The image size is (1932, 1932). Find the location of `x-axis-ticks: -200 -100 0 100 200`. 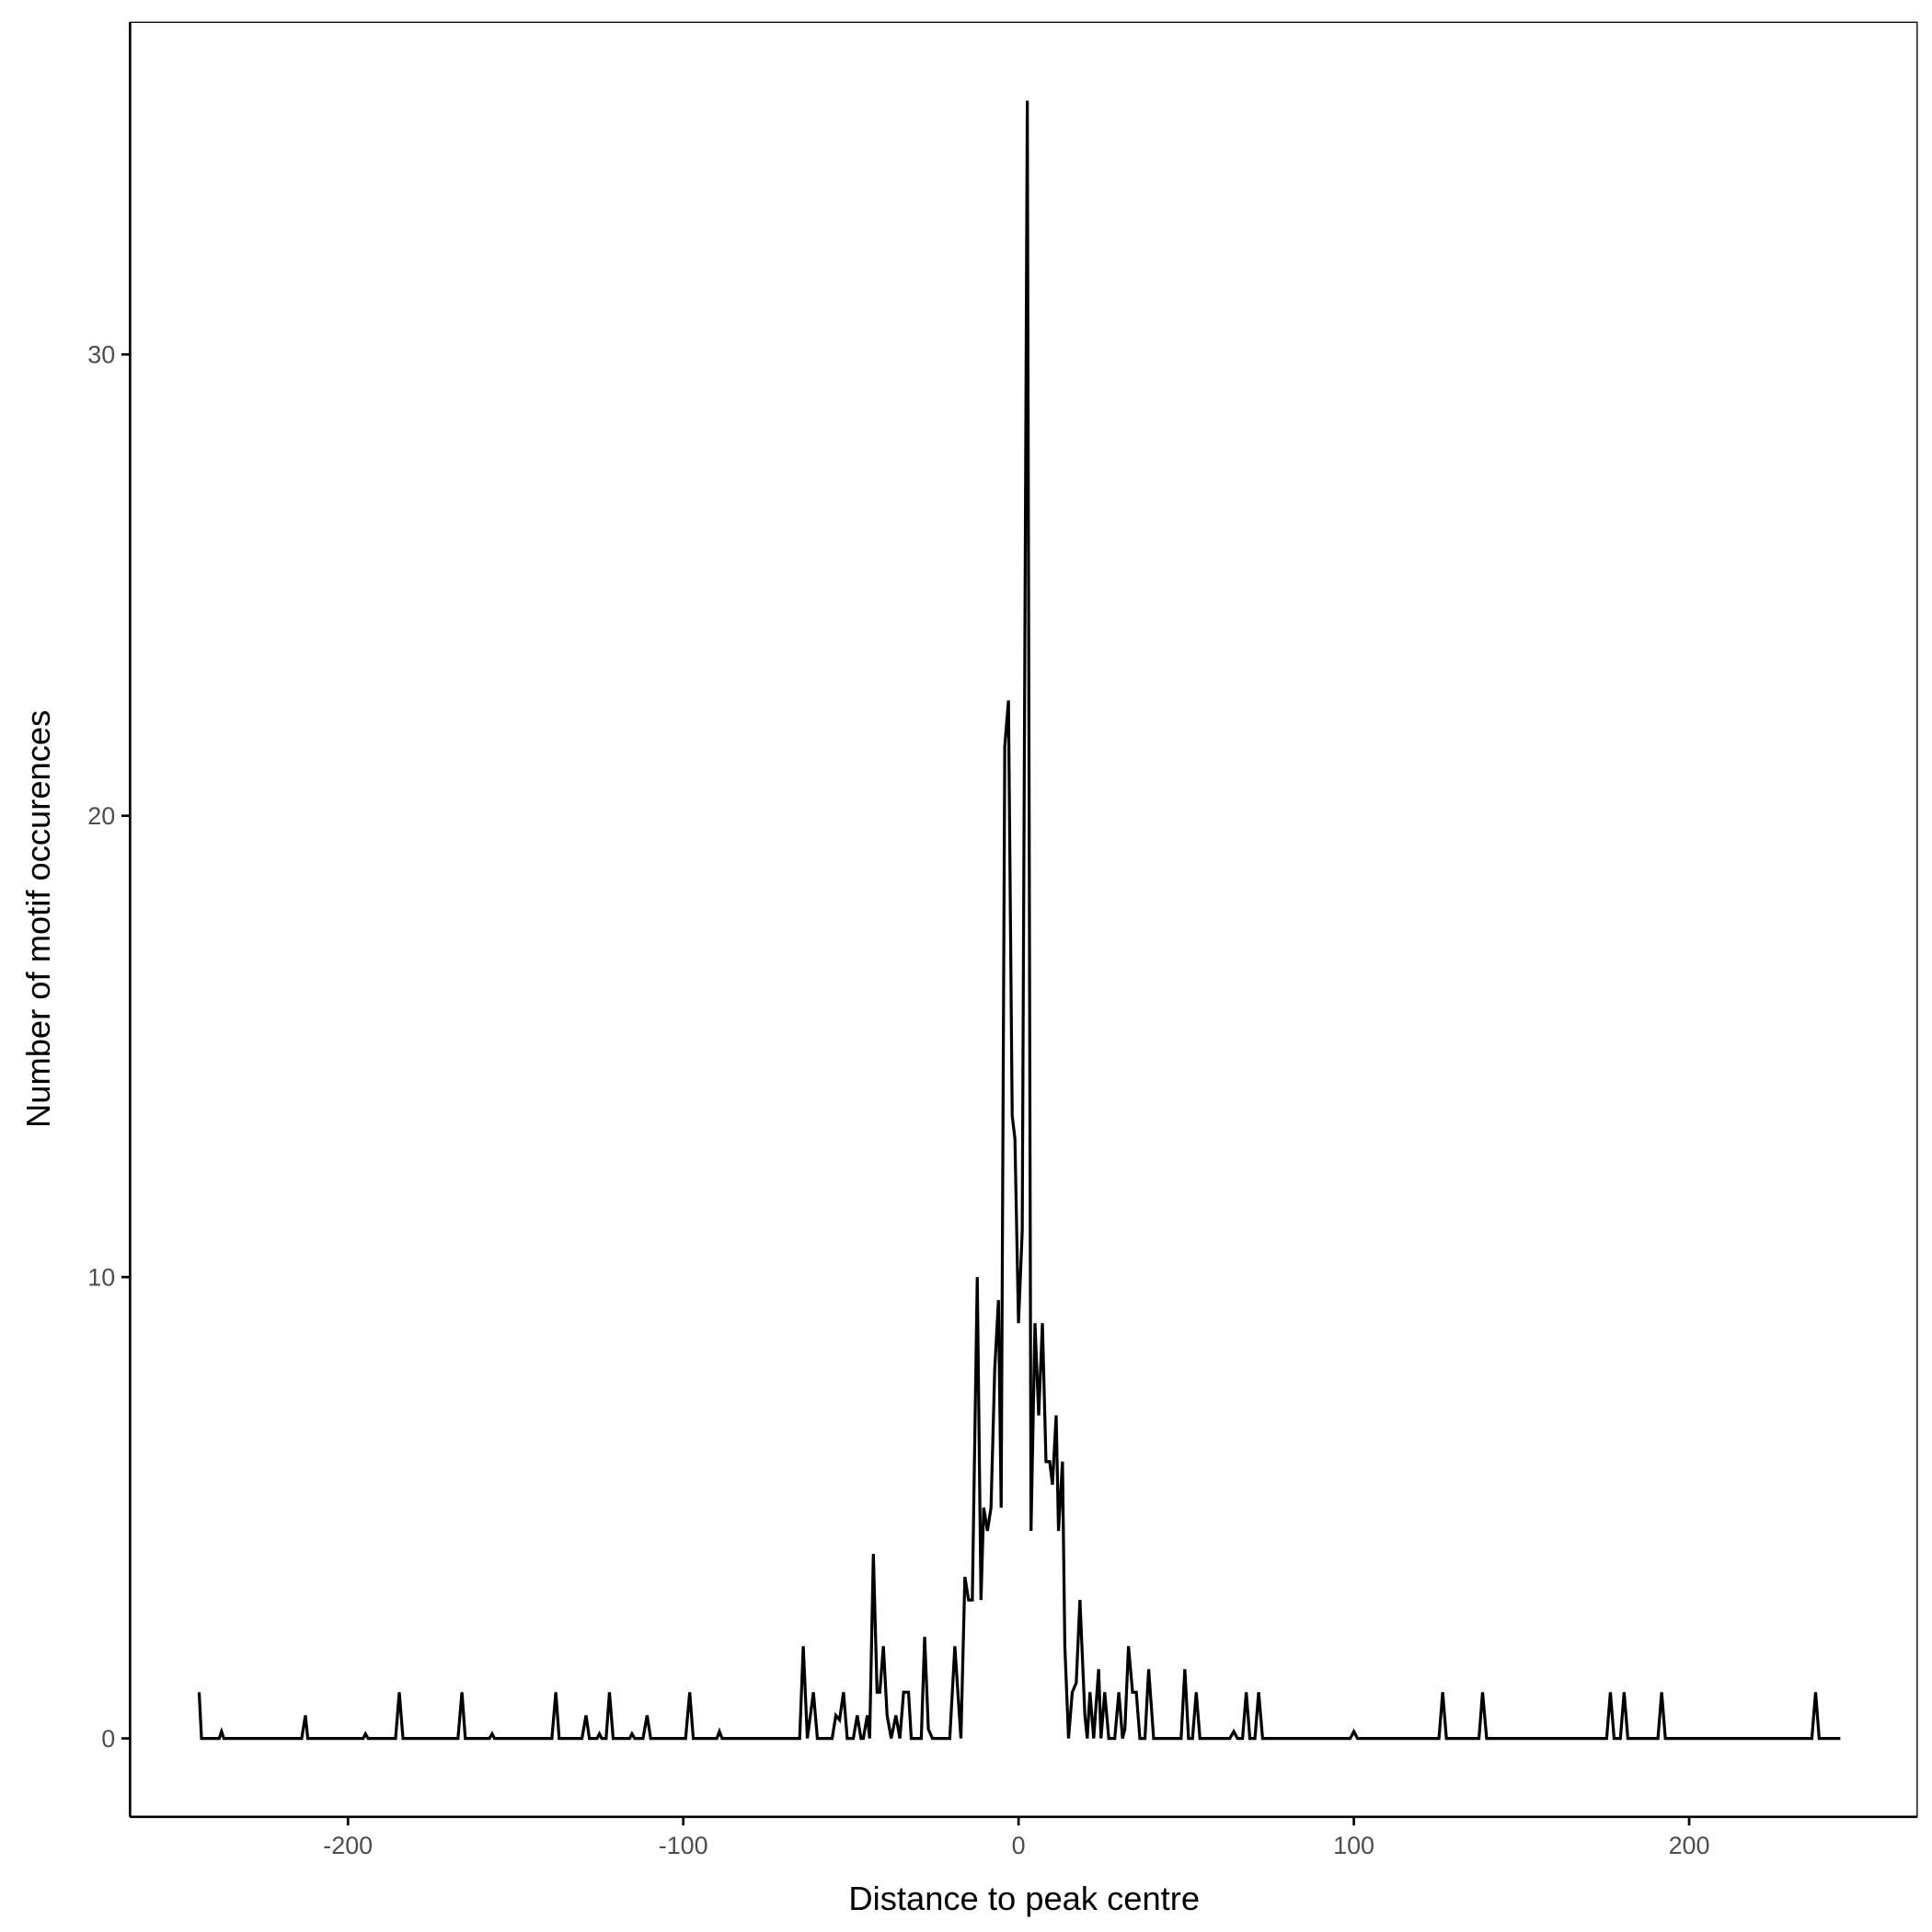

x-axis-ticks: -200 -100 0 100 200 is located at coordinates (1016, 1837).